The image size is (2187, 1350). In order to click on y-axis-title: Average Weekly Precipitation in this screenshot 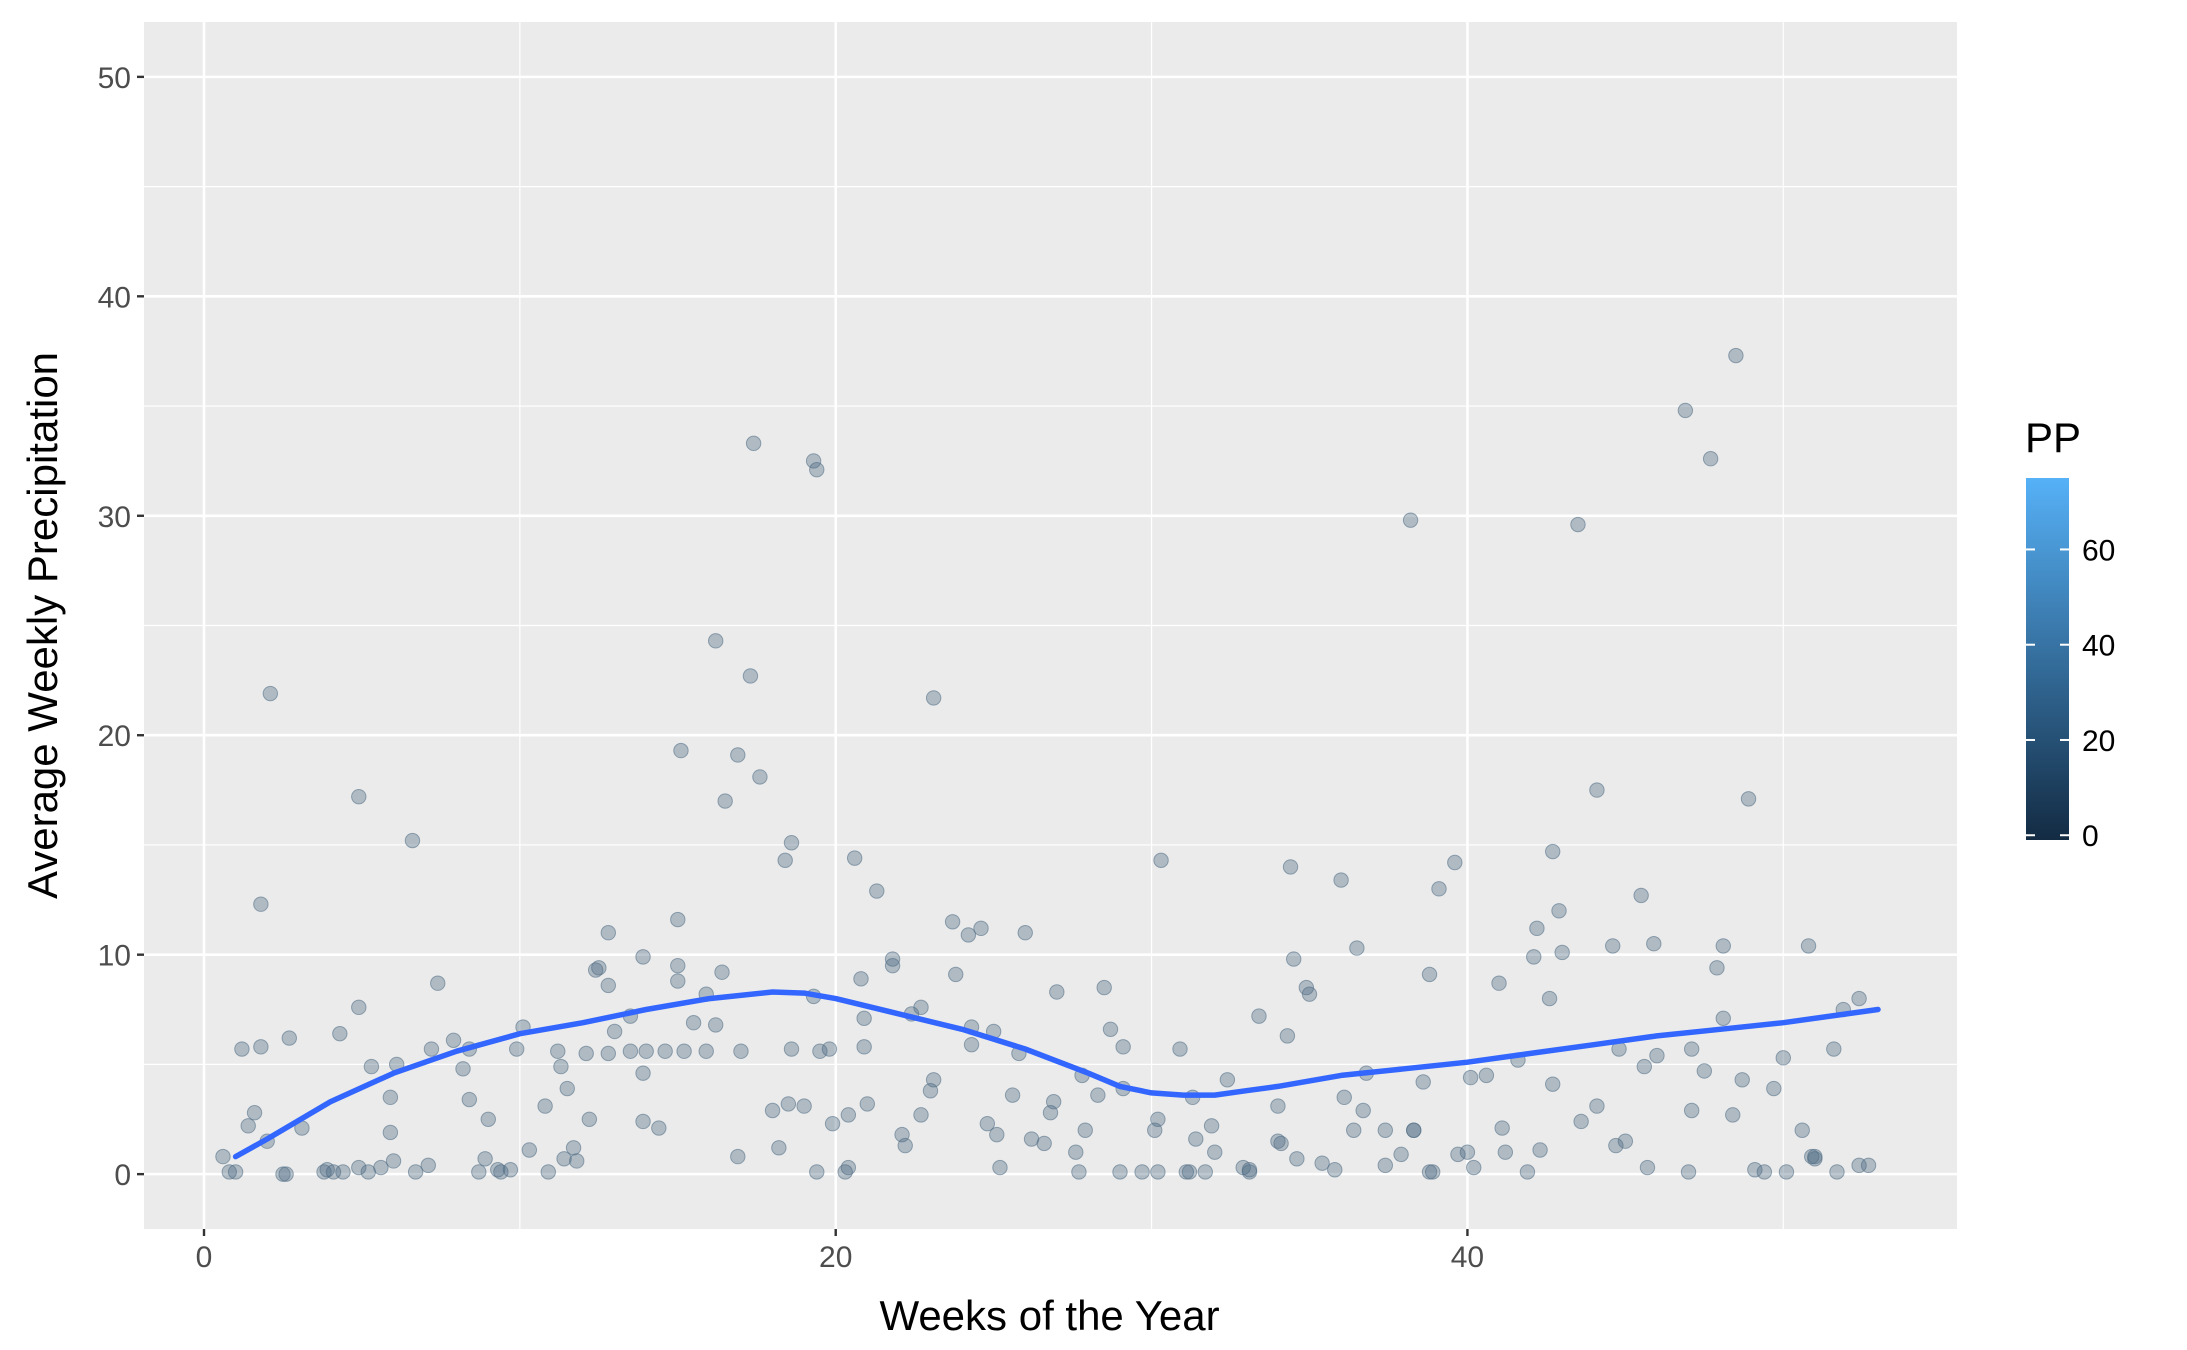, I will do `click(42, 625)`.